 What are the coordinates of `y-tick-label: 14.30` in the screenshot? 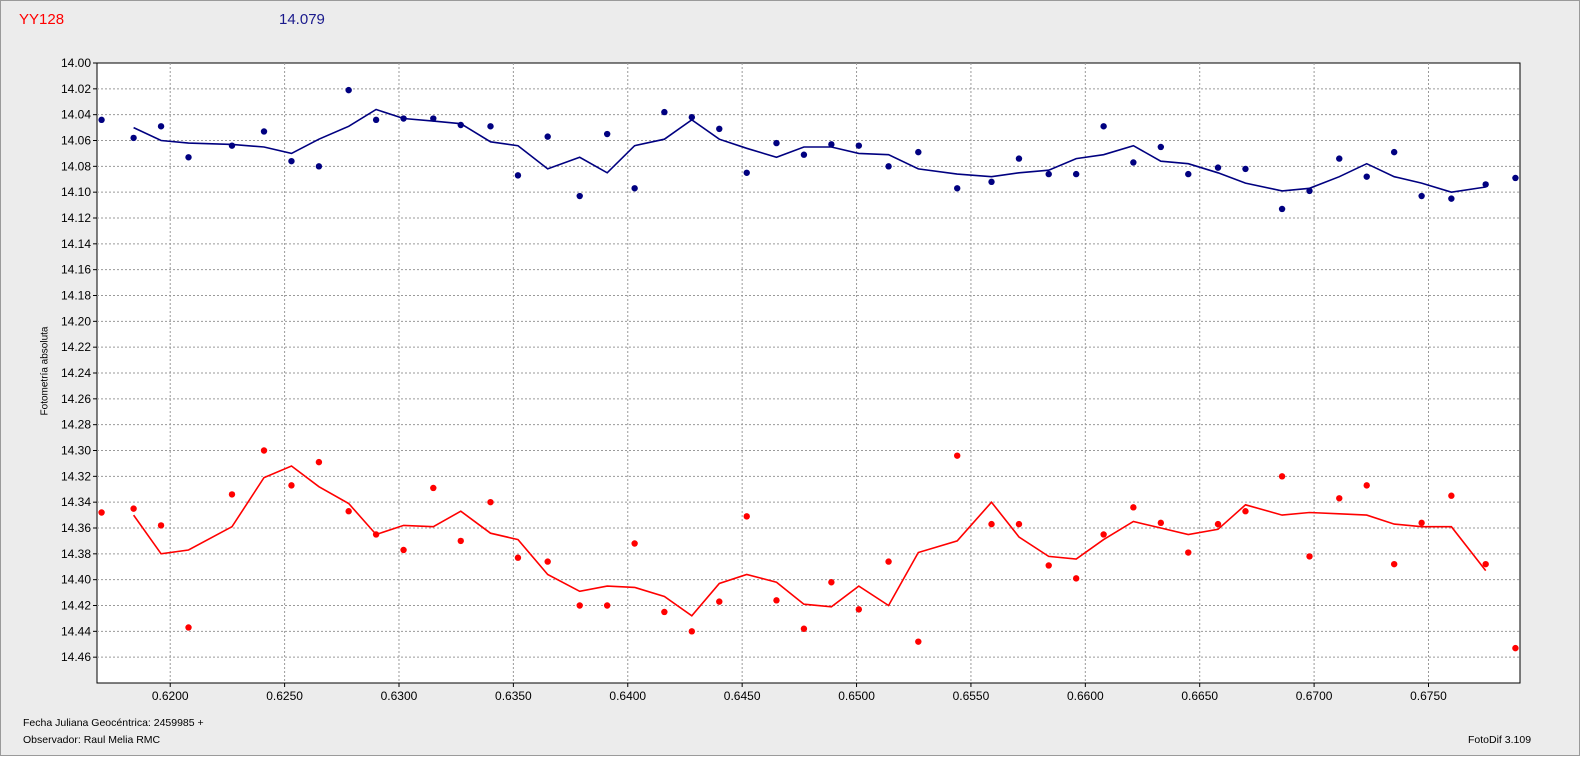 It's located at (76, 451).